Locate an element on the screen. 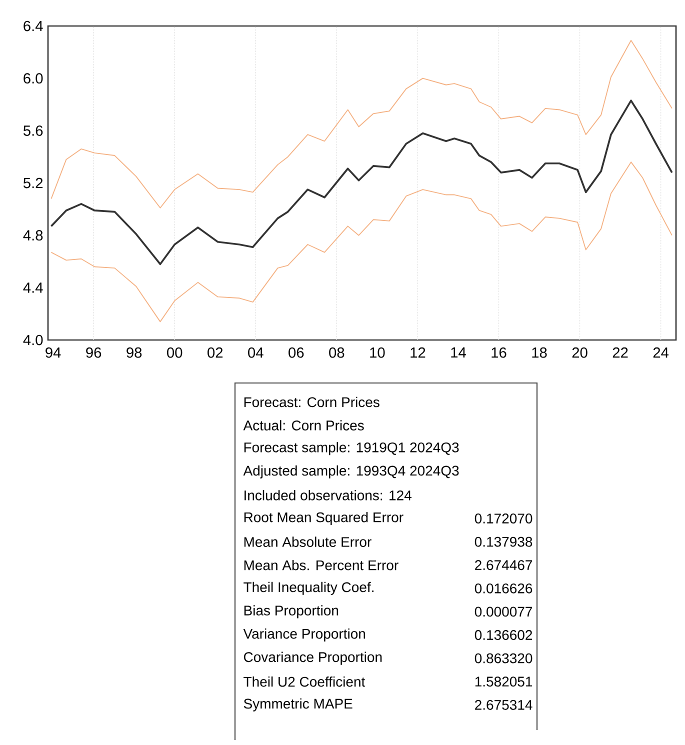  category-label: Bias Proportion is located at coordinates (291, 611).